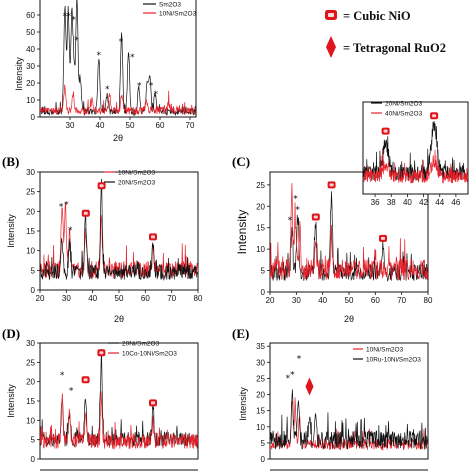 Image resolution: width=474 pixels, height=474 pixels. I want to click on panel-e-ylabel: Intensity, so click(243, 404).